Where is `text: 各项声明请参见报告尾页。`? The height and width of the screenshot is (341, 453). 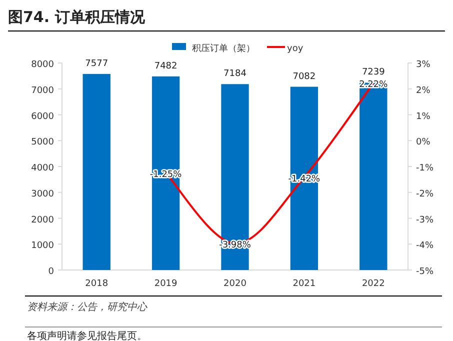
text: 各项声明请参见报告尾页。 is located at coordinates (87, 335).